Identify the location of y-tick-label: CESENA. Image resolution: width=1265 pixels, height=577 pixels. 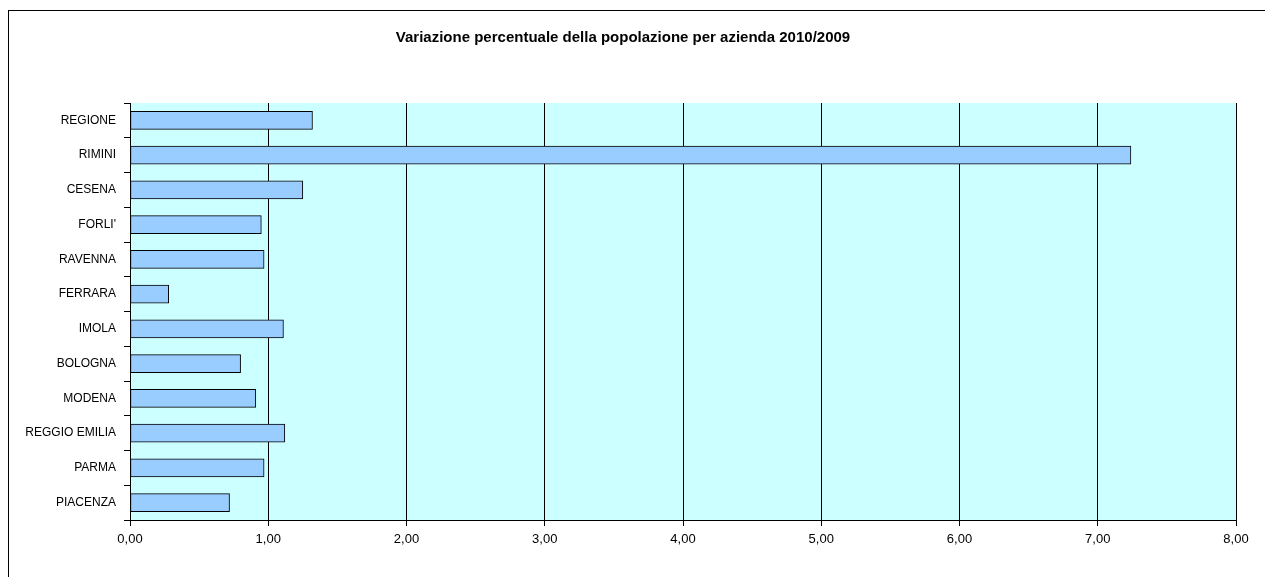
(91, 189).